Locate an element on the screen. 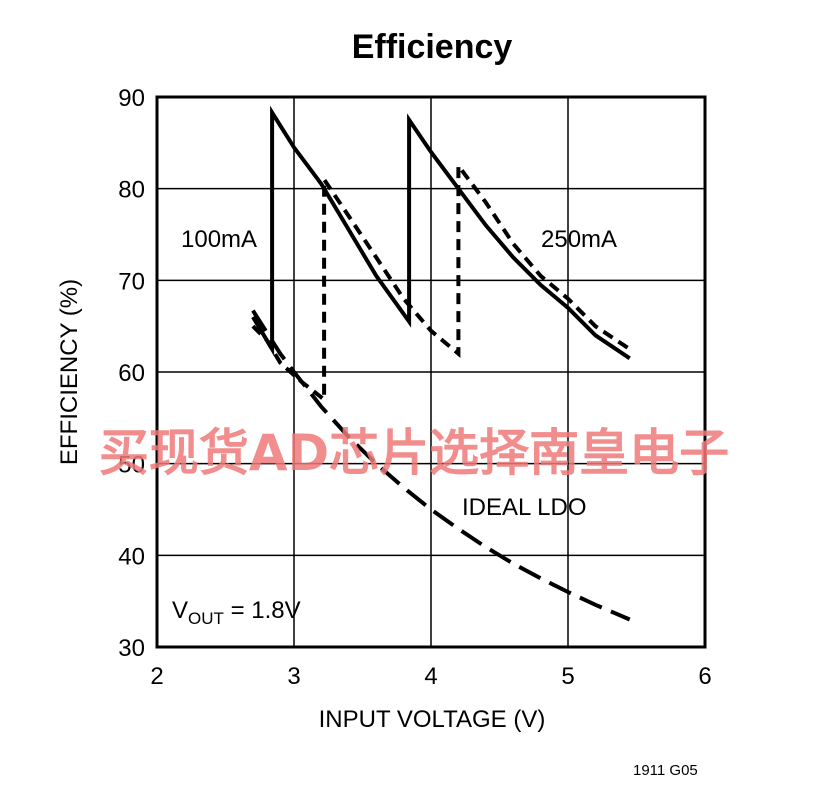 This screenshot has width=820, height=787. x-tick-label: 3 is located at coordinates (293, 676).